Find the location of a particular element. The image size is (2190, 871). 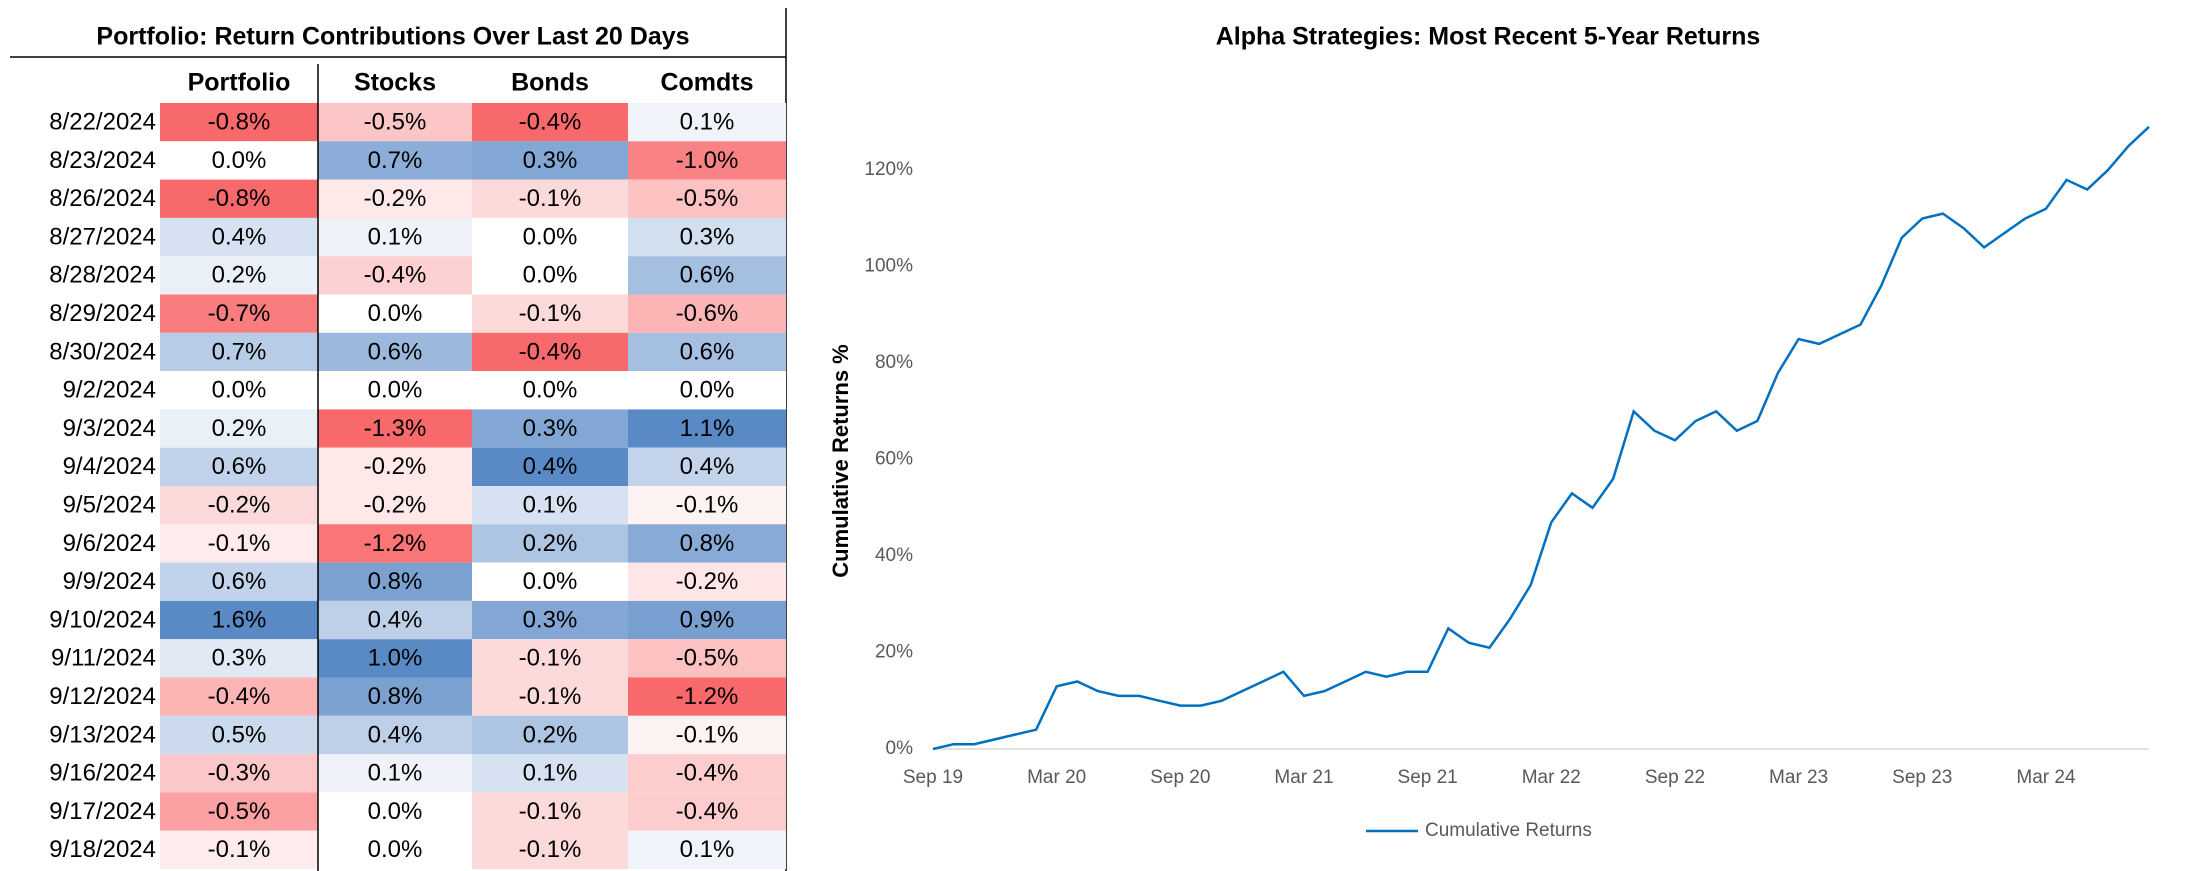

column-header: Portfolio is located at coordinates (239, 83).